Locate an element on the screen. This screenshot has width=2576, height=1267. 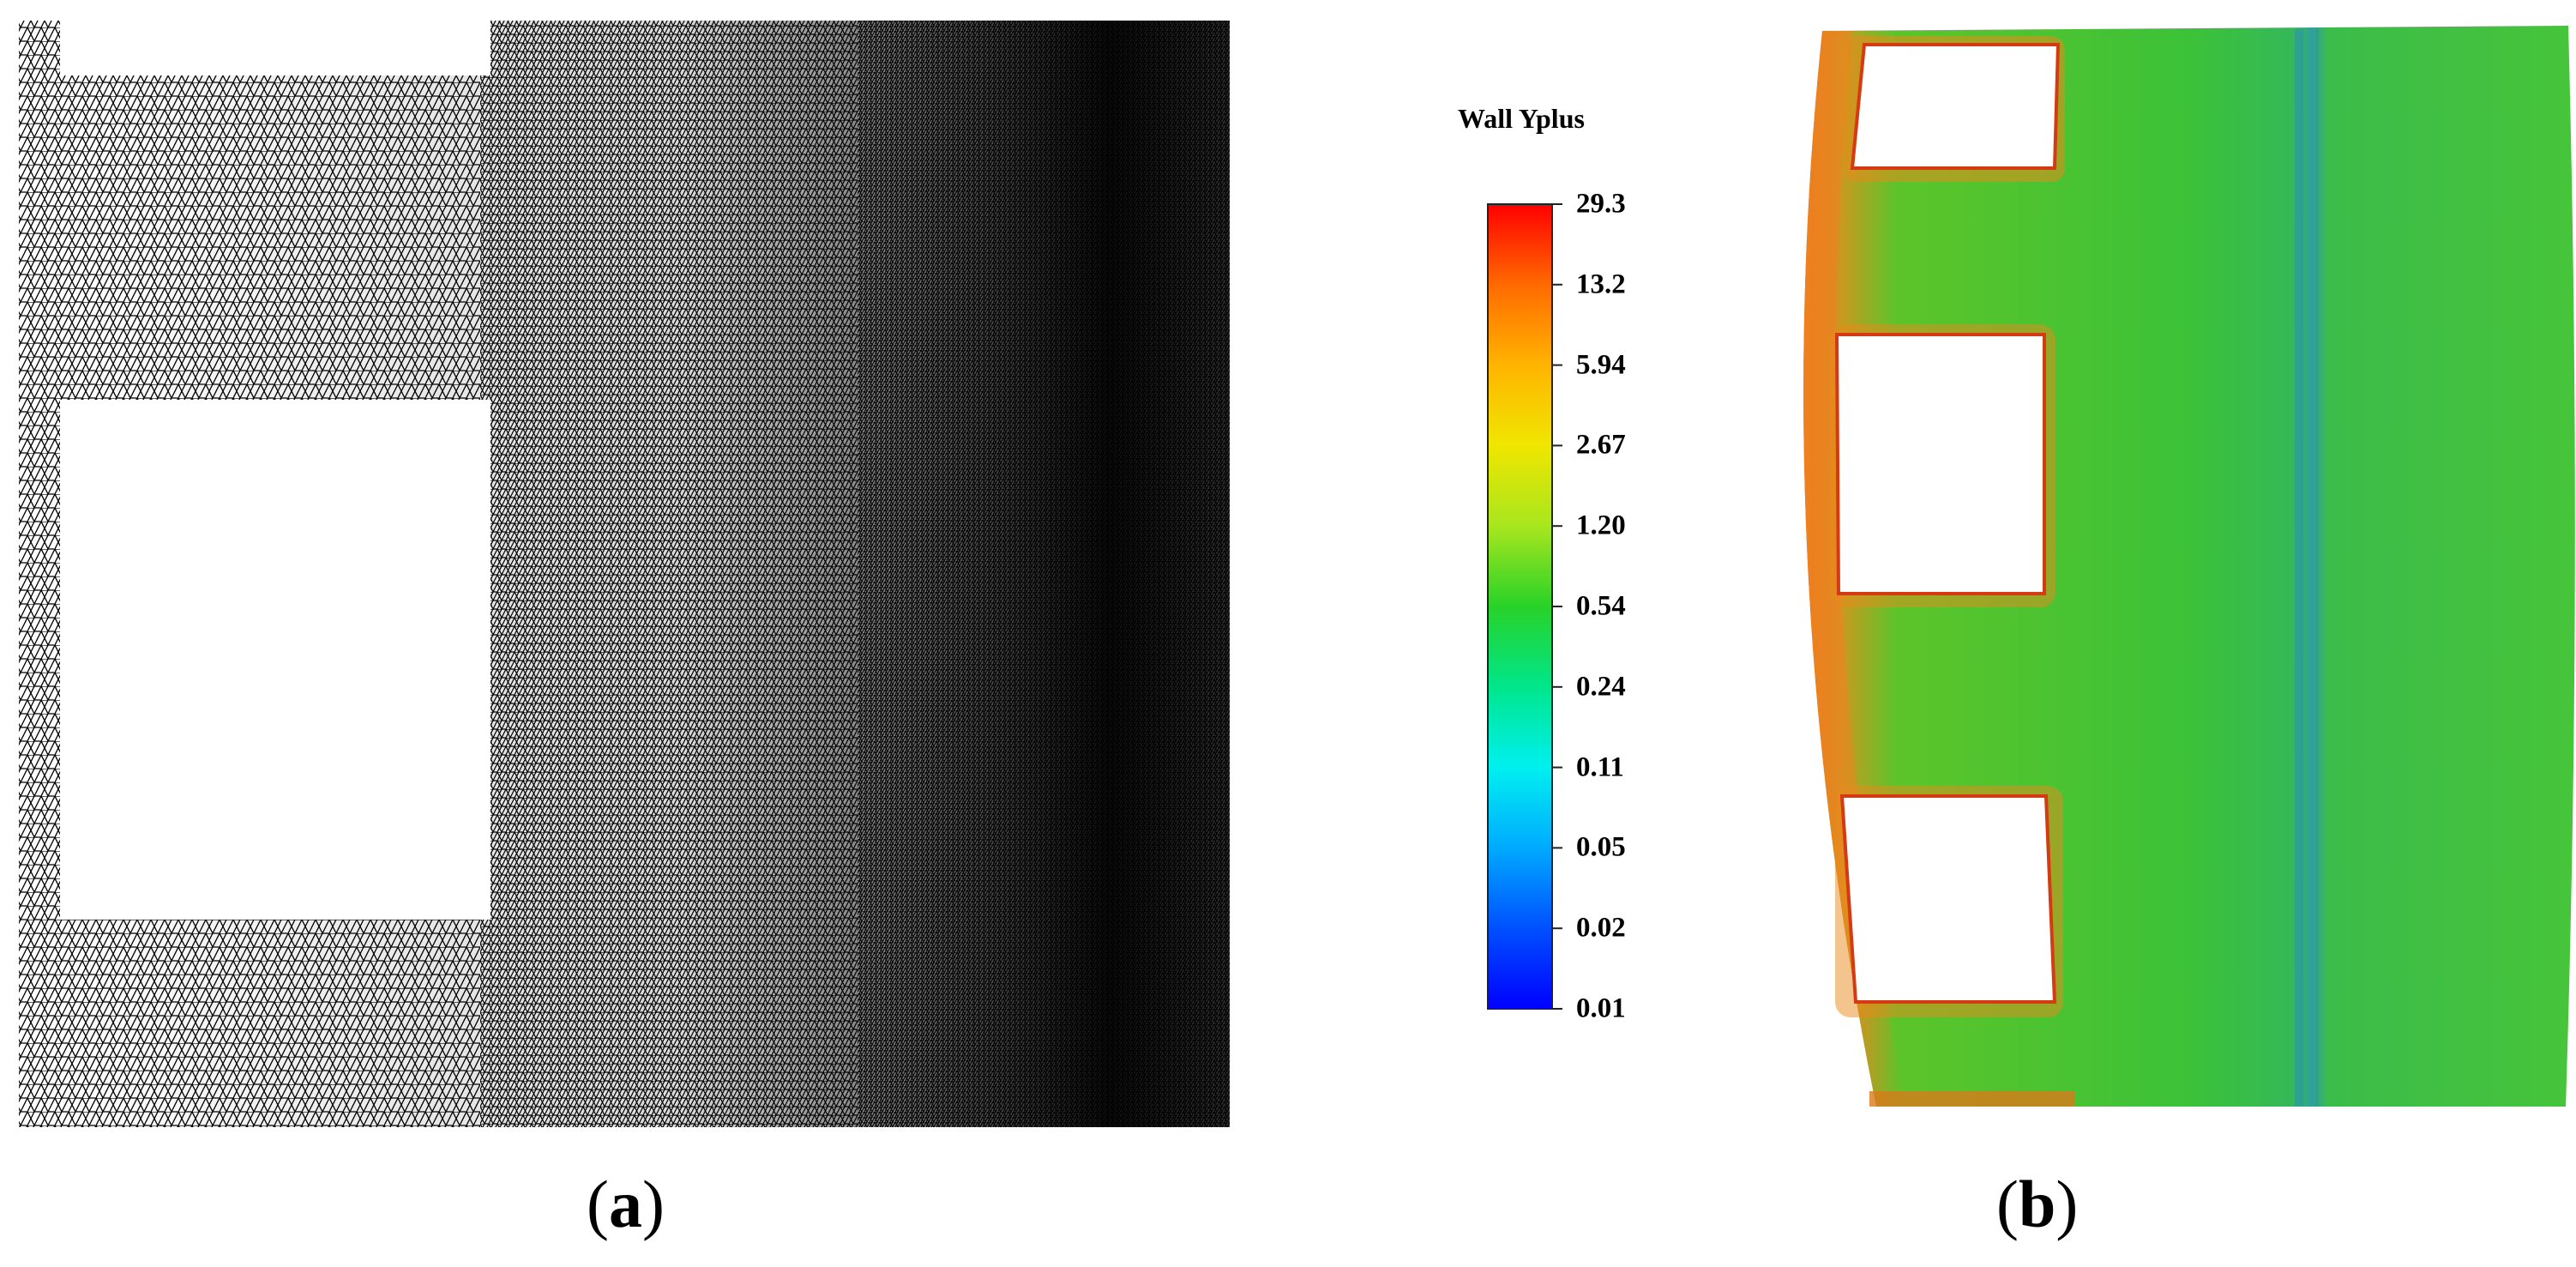
colorbar-gradient is located at coordinates (1520, 606).